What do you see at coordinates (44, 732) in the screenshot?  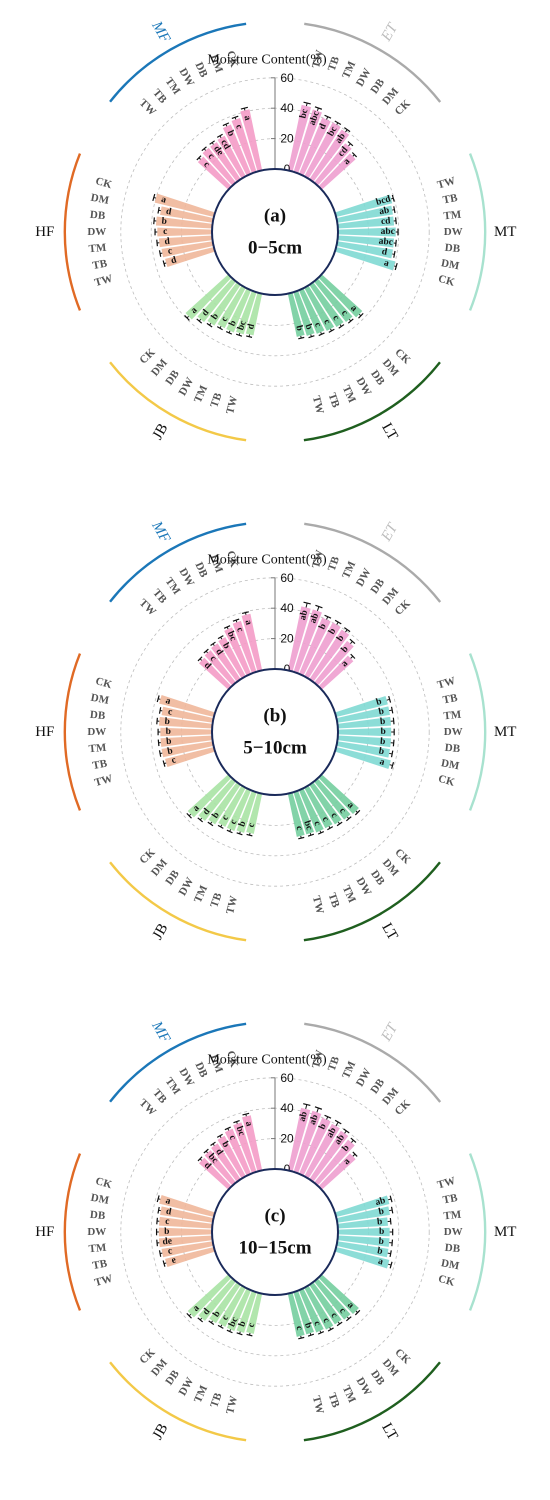 I see `group-name: HF` at bounding box center [44, 732].